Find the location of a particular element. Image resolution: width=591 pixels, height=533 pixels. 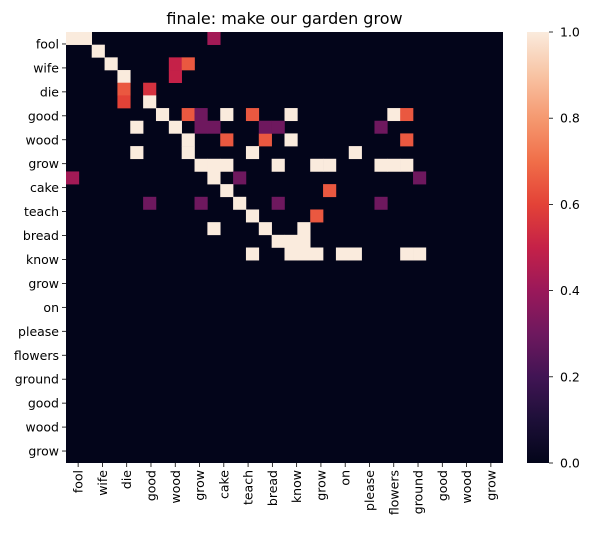

y-tick-label: wife is located at coordinates (46, 67).